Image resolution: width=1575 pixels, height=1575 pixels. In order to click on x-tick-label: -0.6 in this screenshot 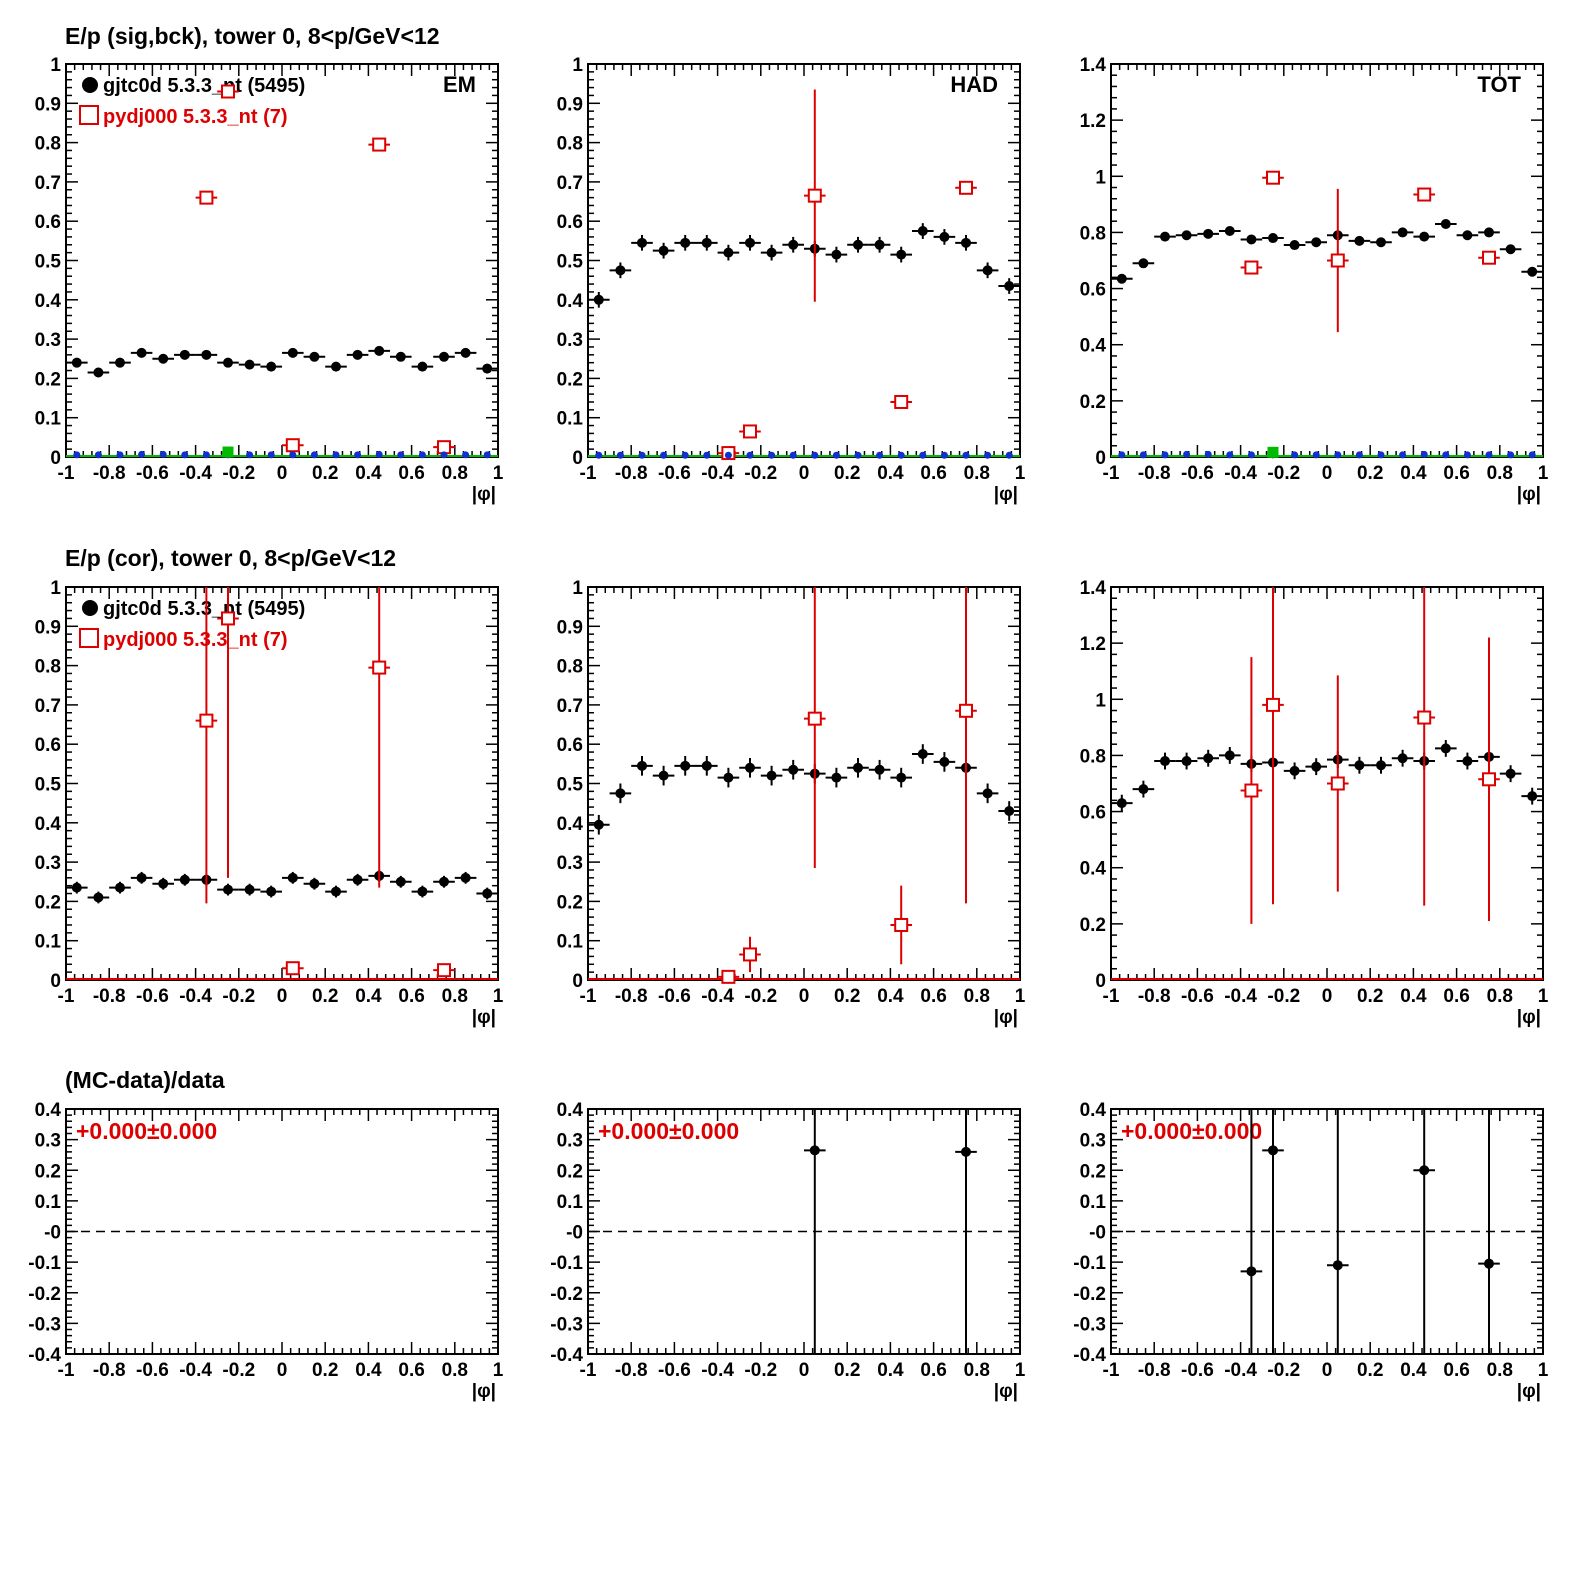, I will do `click(152, 1370)`.